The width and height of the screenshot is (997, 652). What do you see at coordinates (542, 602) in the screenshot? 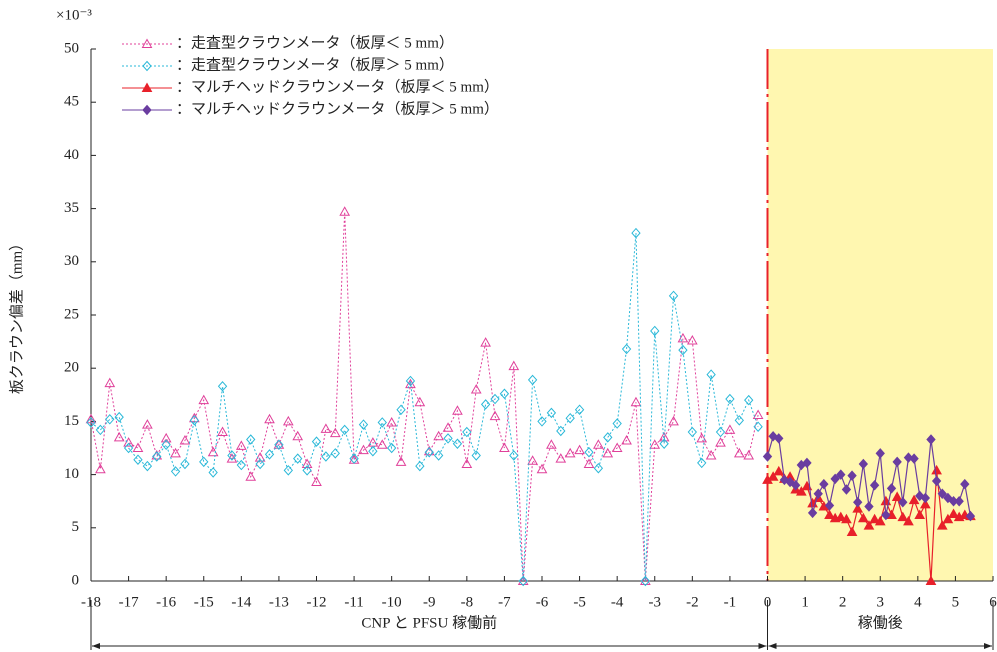
I see `x-tick-label: -6` at bounding box center [542, 602].